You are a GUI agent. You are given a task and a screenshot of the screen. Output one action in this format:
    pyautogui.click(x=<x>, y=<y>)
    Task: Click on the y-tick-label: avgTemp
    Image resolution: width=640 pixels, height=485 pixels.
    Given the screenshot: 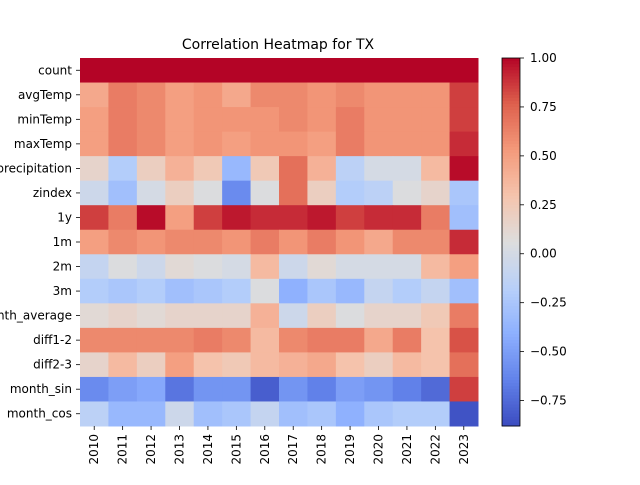 What is the action you would take?
    pyautogui.click(x=45, y=95)
    